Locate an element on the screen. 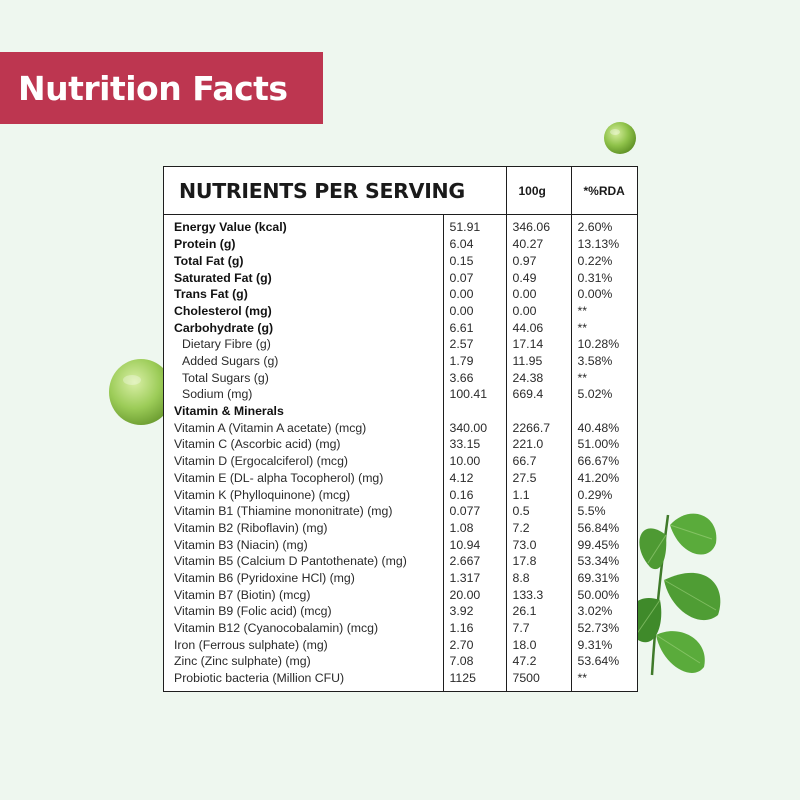 This screenshot has height=800, width=800. per-100g-value-cell: 73.0 is located at coordinates (538, 544).